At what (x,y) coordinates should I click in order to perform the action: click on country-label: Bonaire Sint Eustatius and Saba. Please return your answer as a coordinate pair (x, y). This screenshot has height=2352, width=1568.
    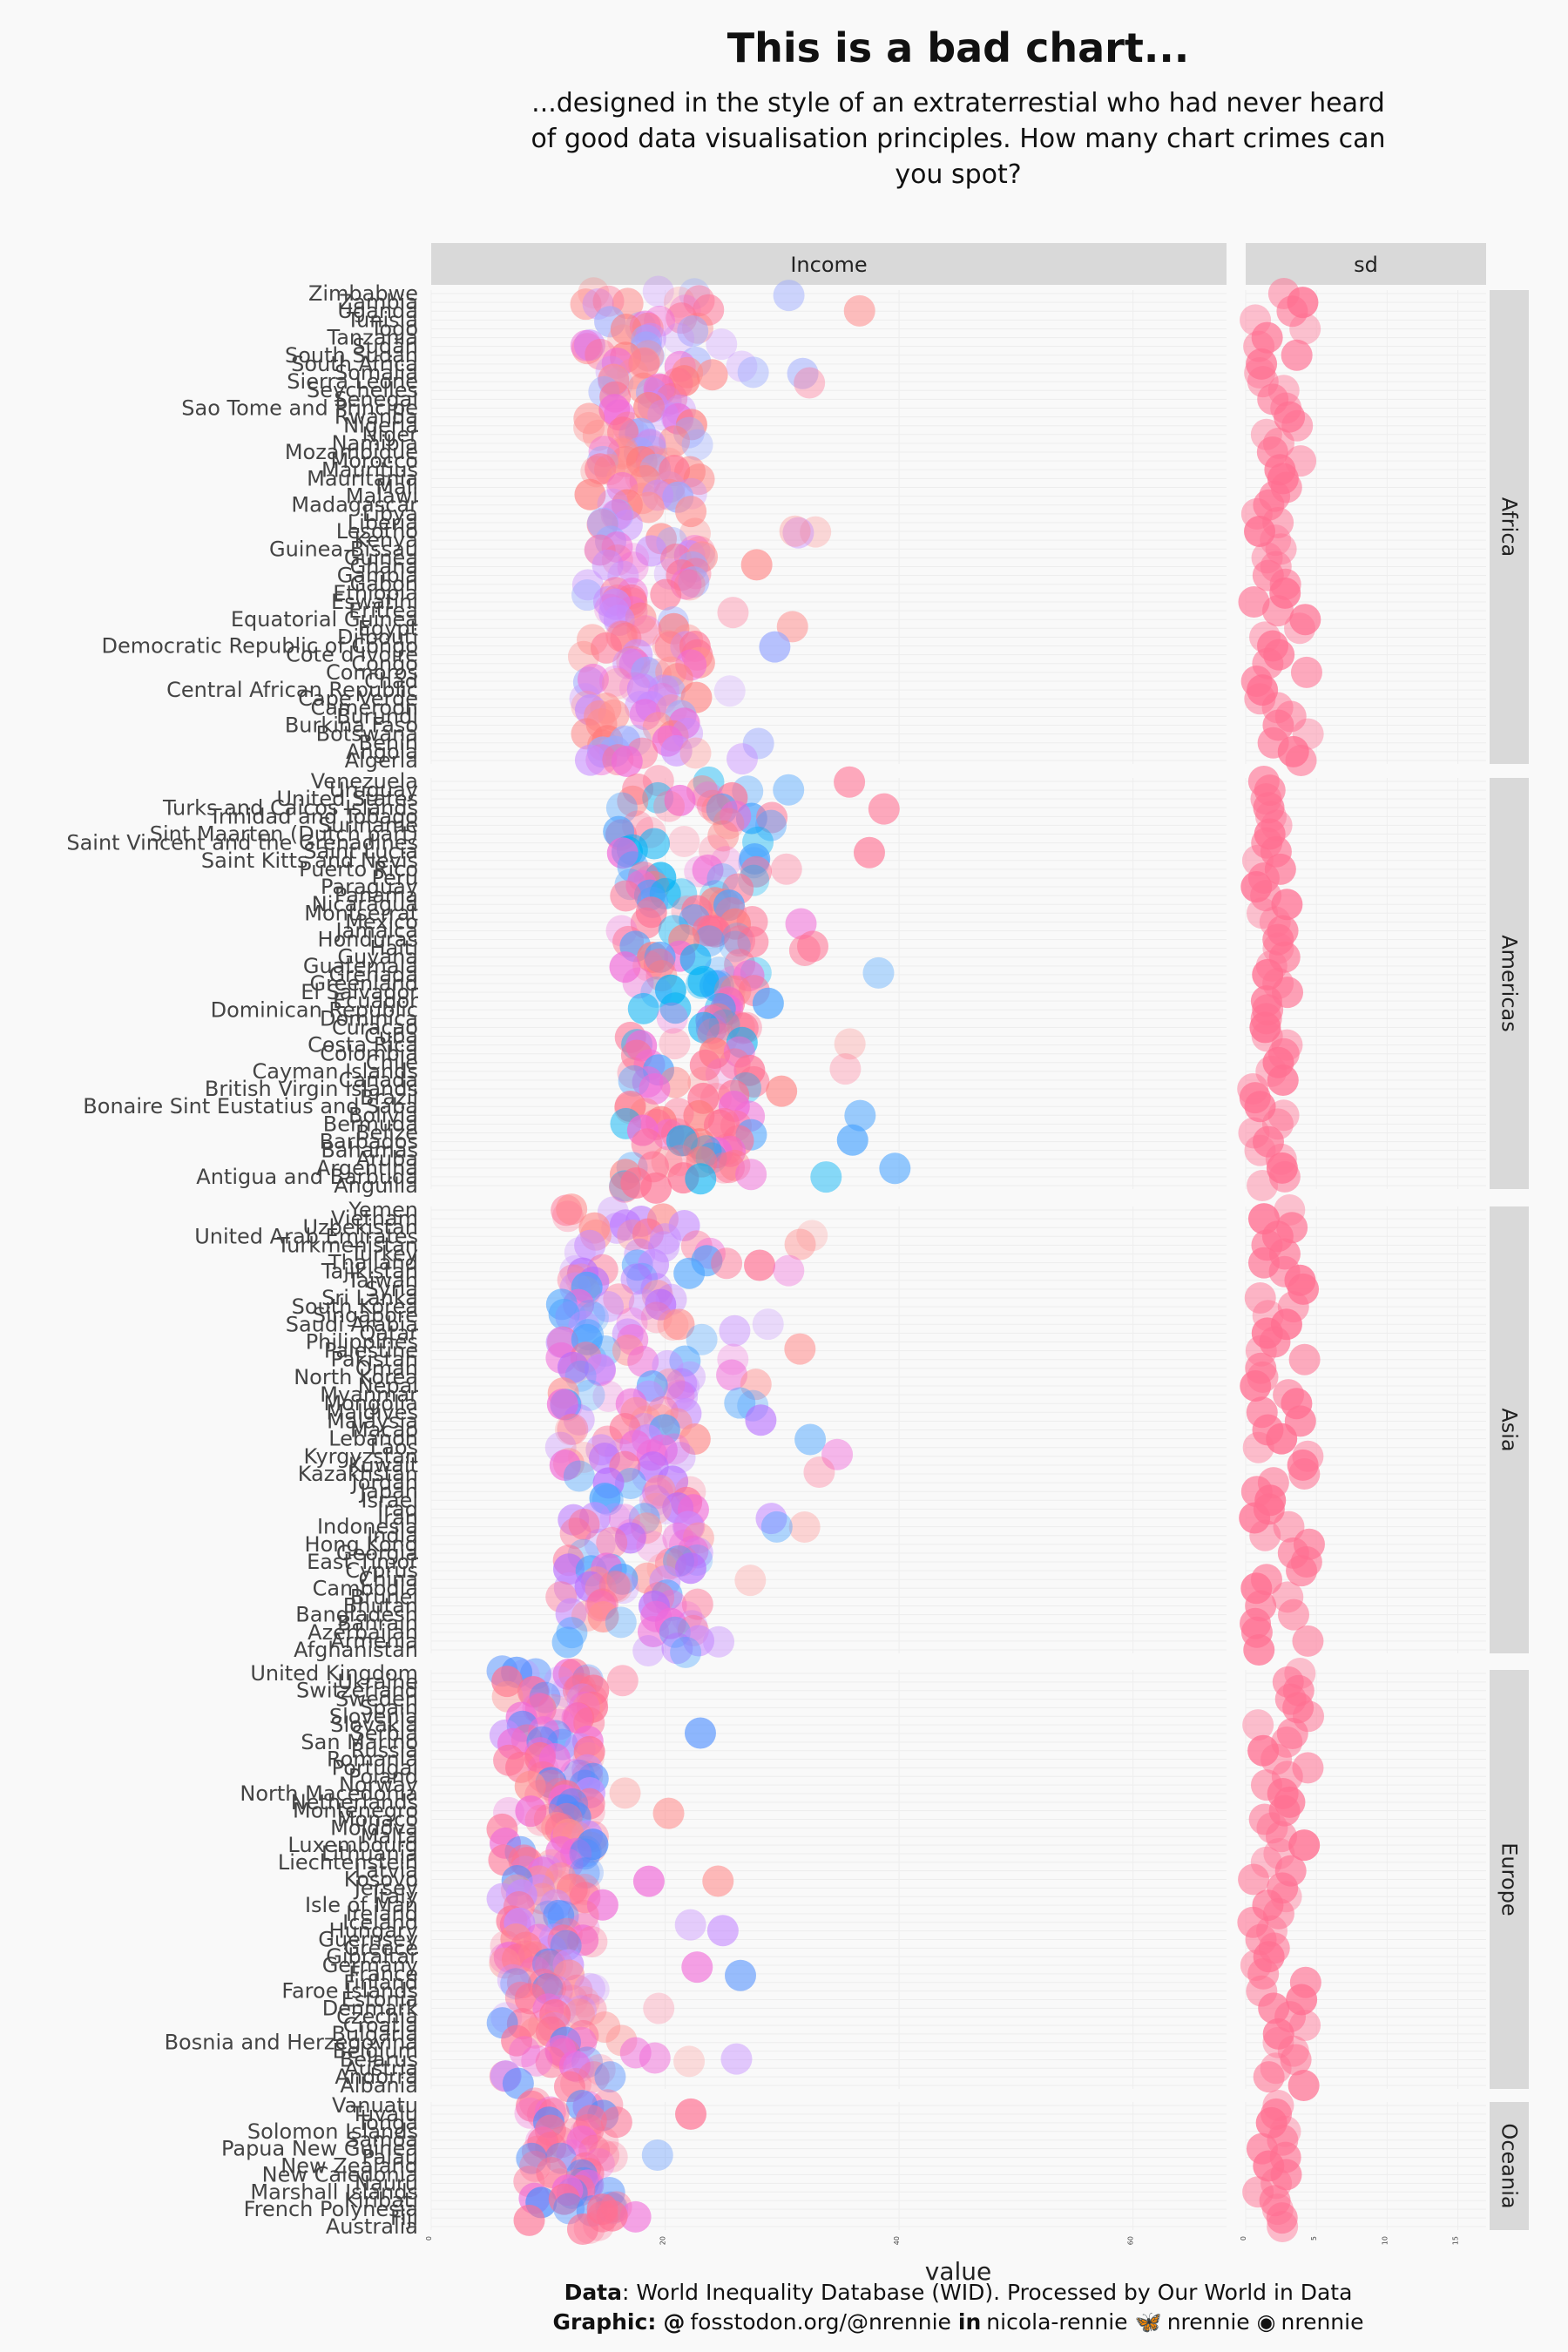
    Looking at the image, I should click on (250, 1106).